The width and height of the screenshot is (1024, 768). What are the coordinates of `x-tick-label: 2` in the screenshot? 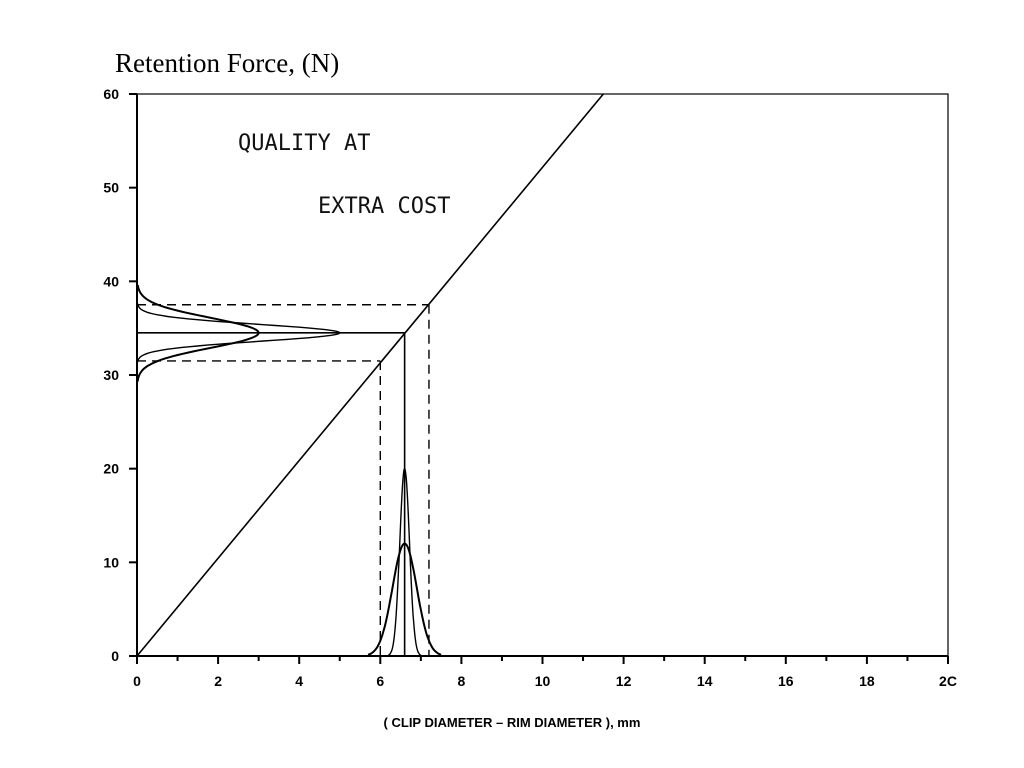 It's located at (218, 681).